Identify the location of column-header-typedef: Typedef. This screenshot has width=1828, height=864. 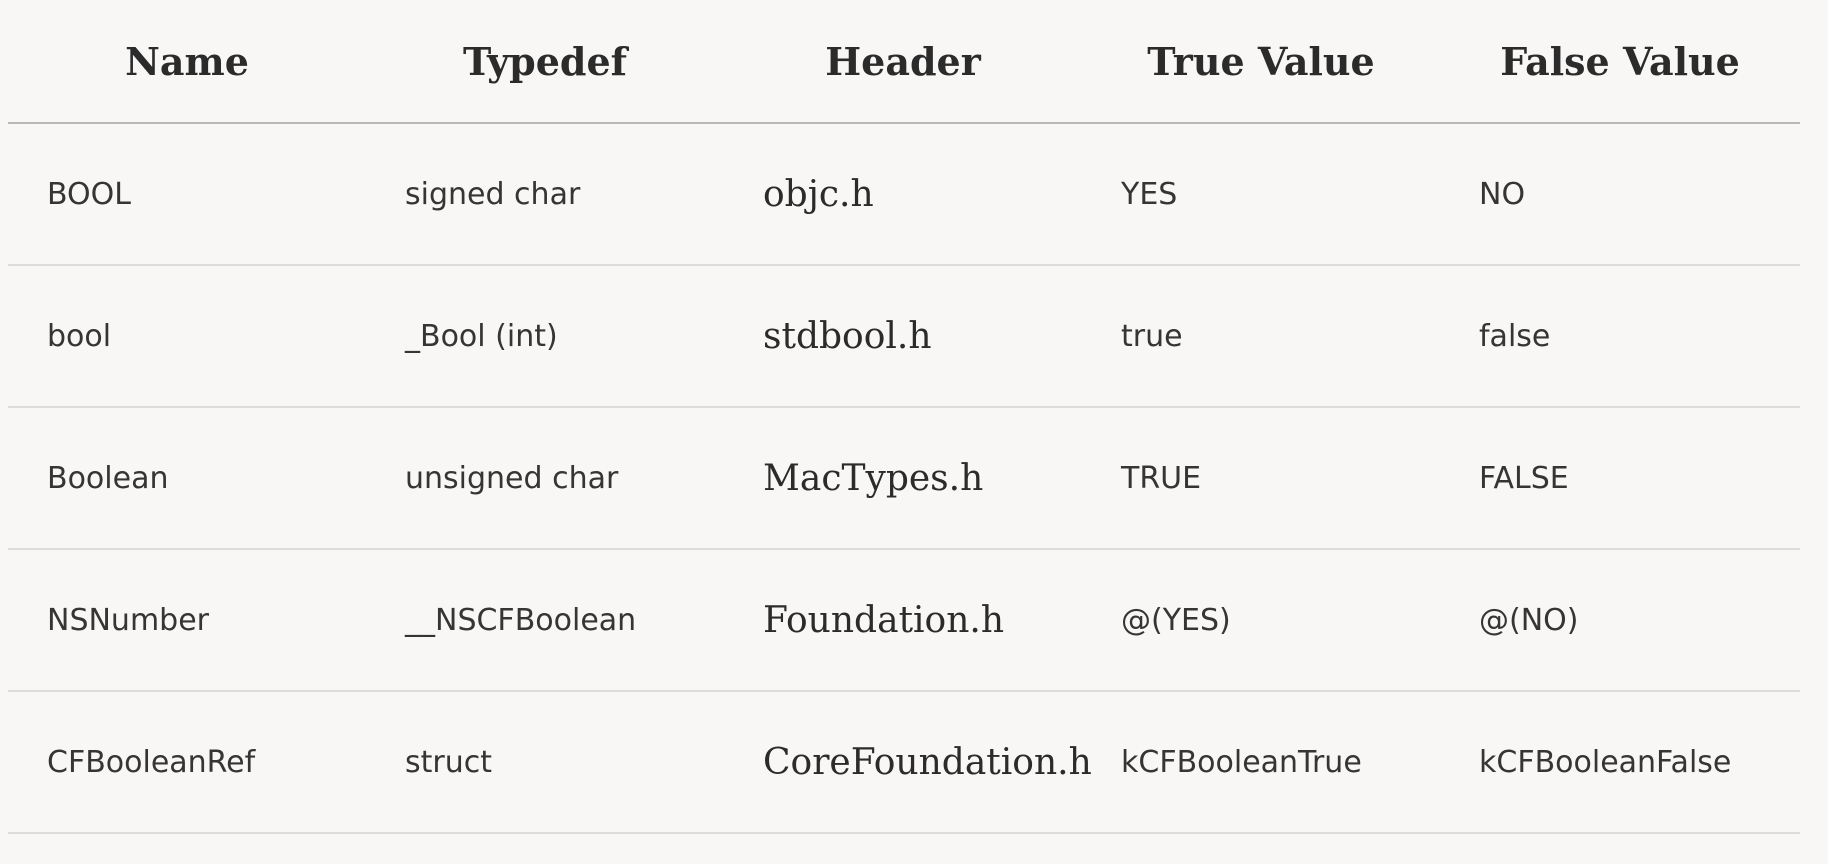
(545, 62).